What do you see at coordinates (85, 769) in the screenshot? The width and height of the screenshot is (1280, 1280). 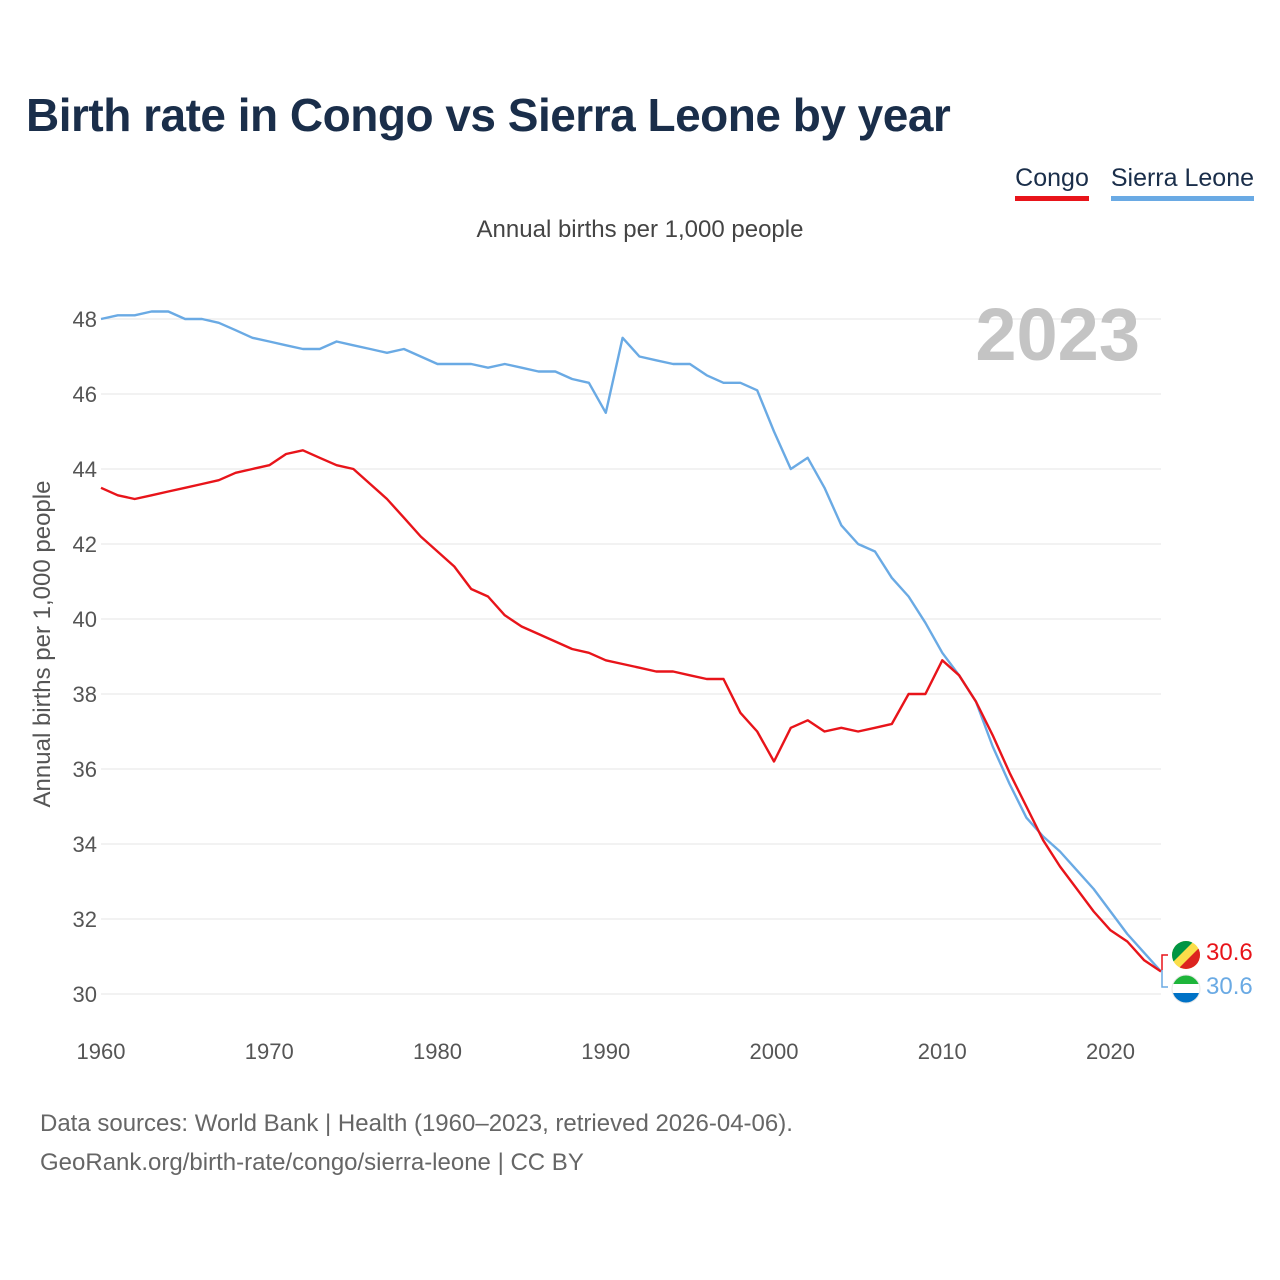 I see `y-tick-label: 36` at bounding box center [85, 769].